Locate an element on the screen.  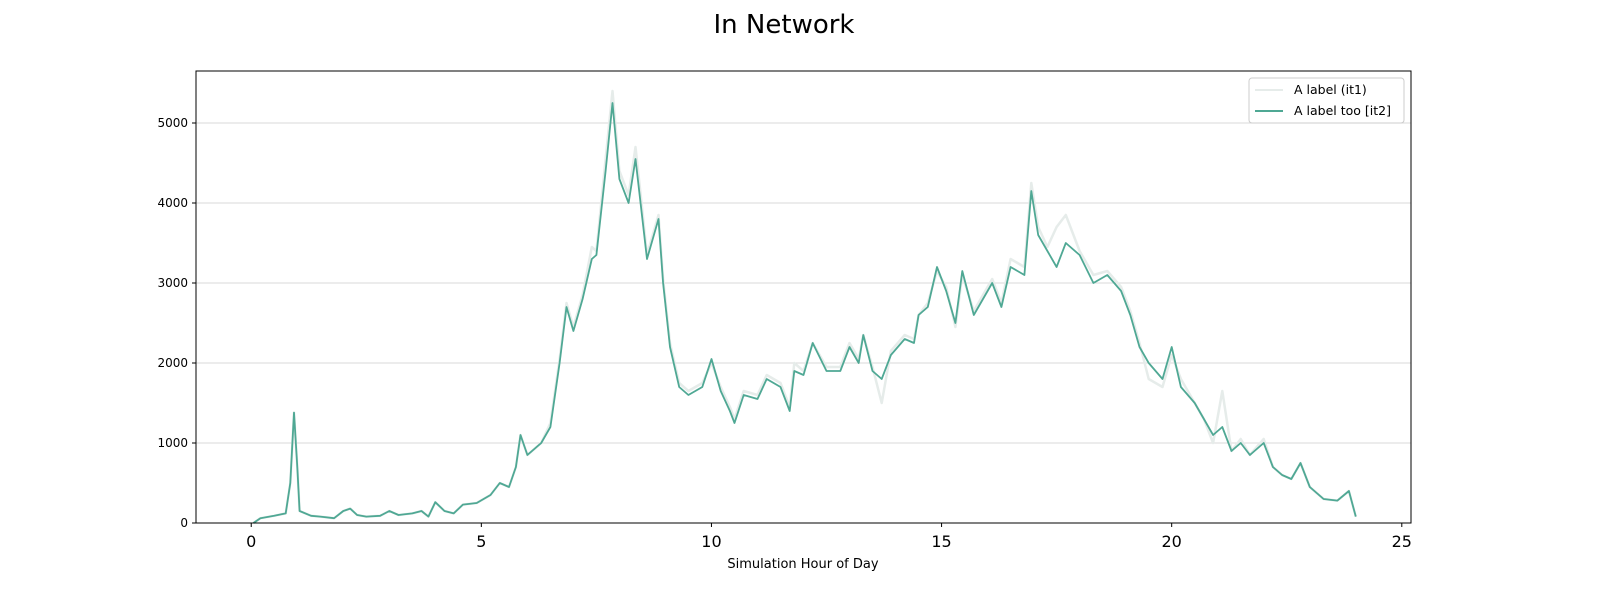
x-tick-label: 0 is located at coordinates (251, 541).